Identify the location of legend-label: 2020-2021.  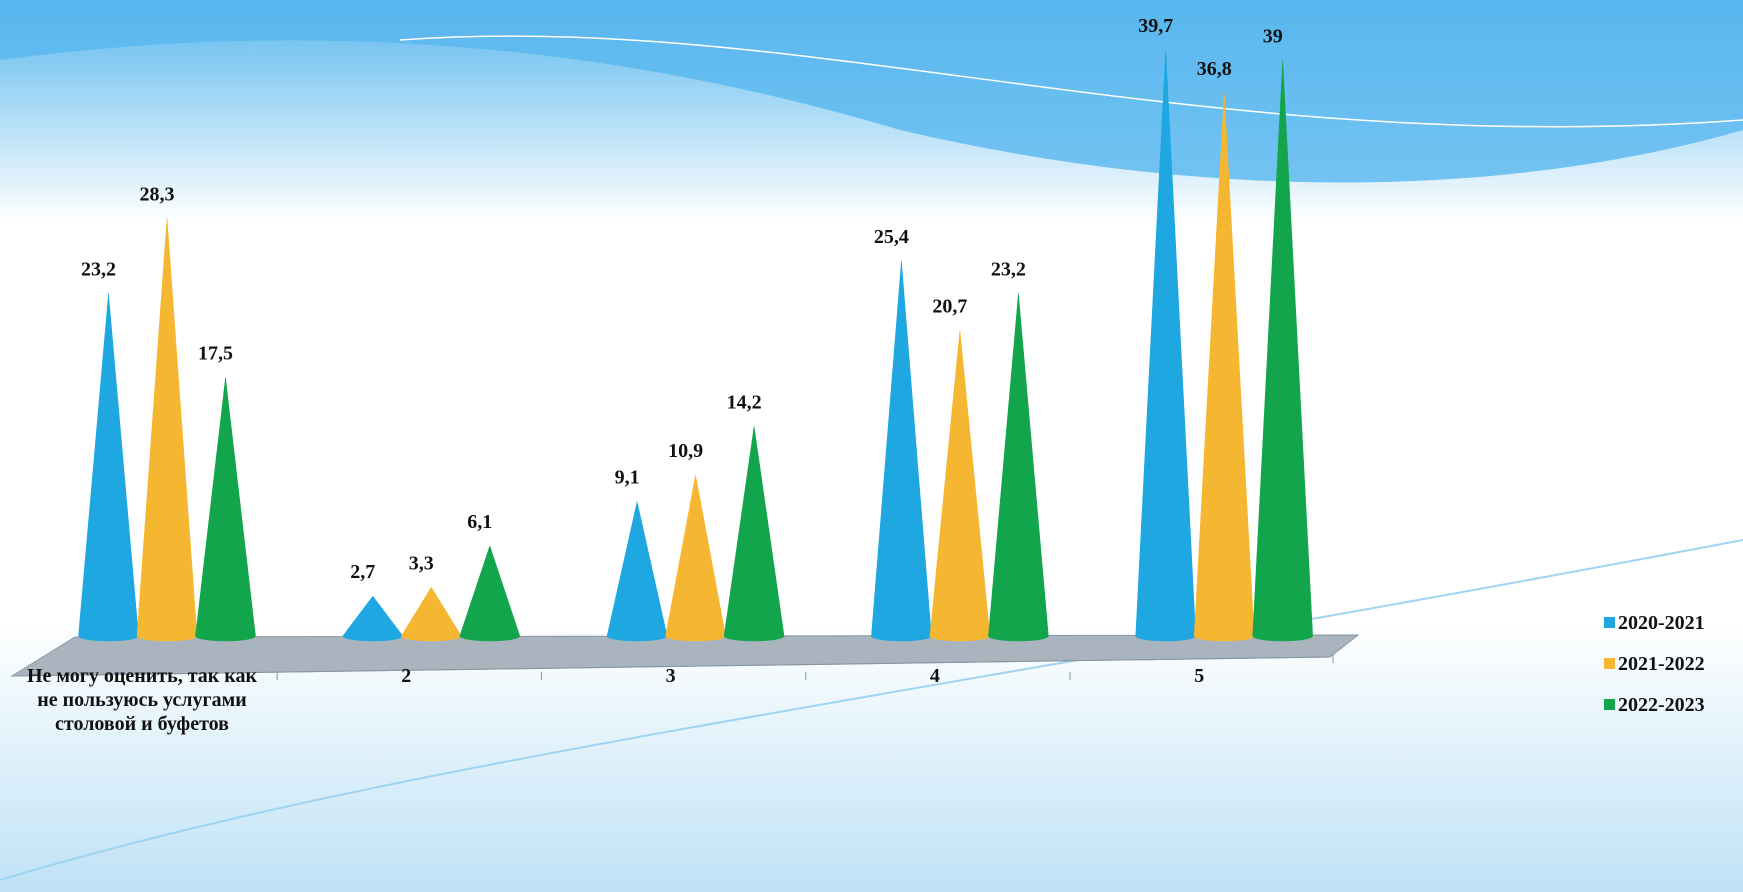
(1661, 623).